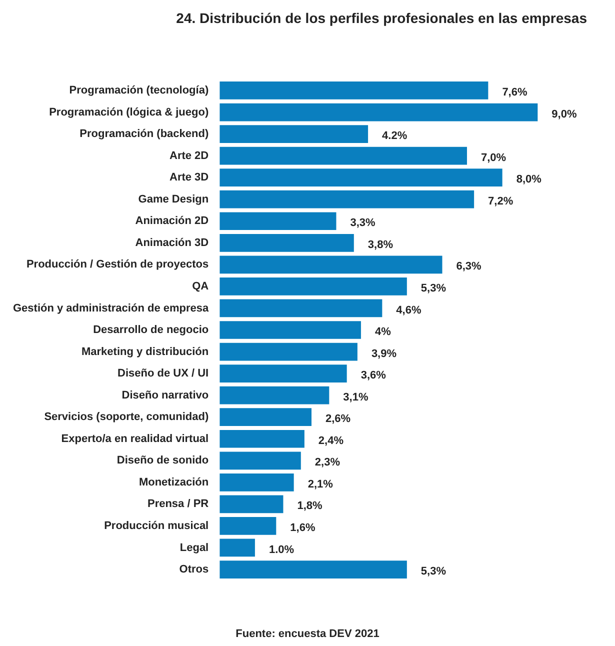  Describe the element at coordinates (111, 308) in the screenshot. I see `y-tick-label: Gestión y administración de empresa` at that location.